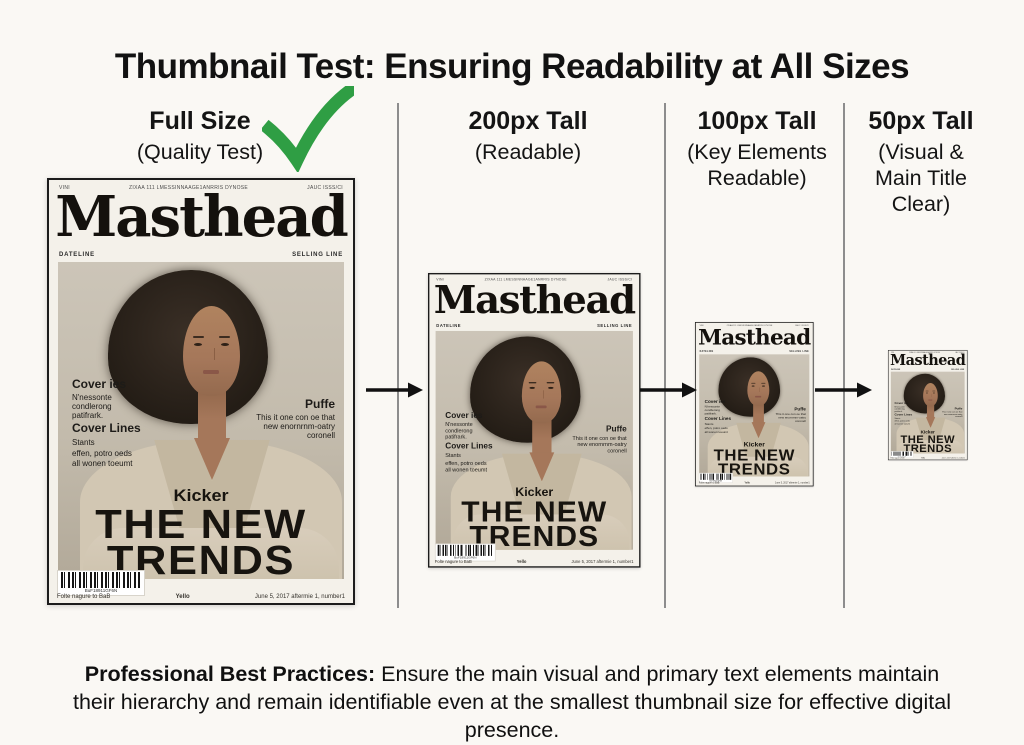 This screenshot has height=745, width=1024. I want to click on column-header-100px: 100px Tall (Key Elements Readable), so click(757, 148).